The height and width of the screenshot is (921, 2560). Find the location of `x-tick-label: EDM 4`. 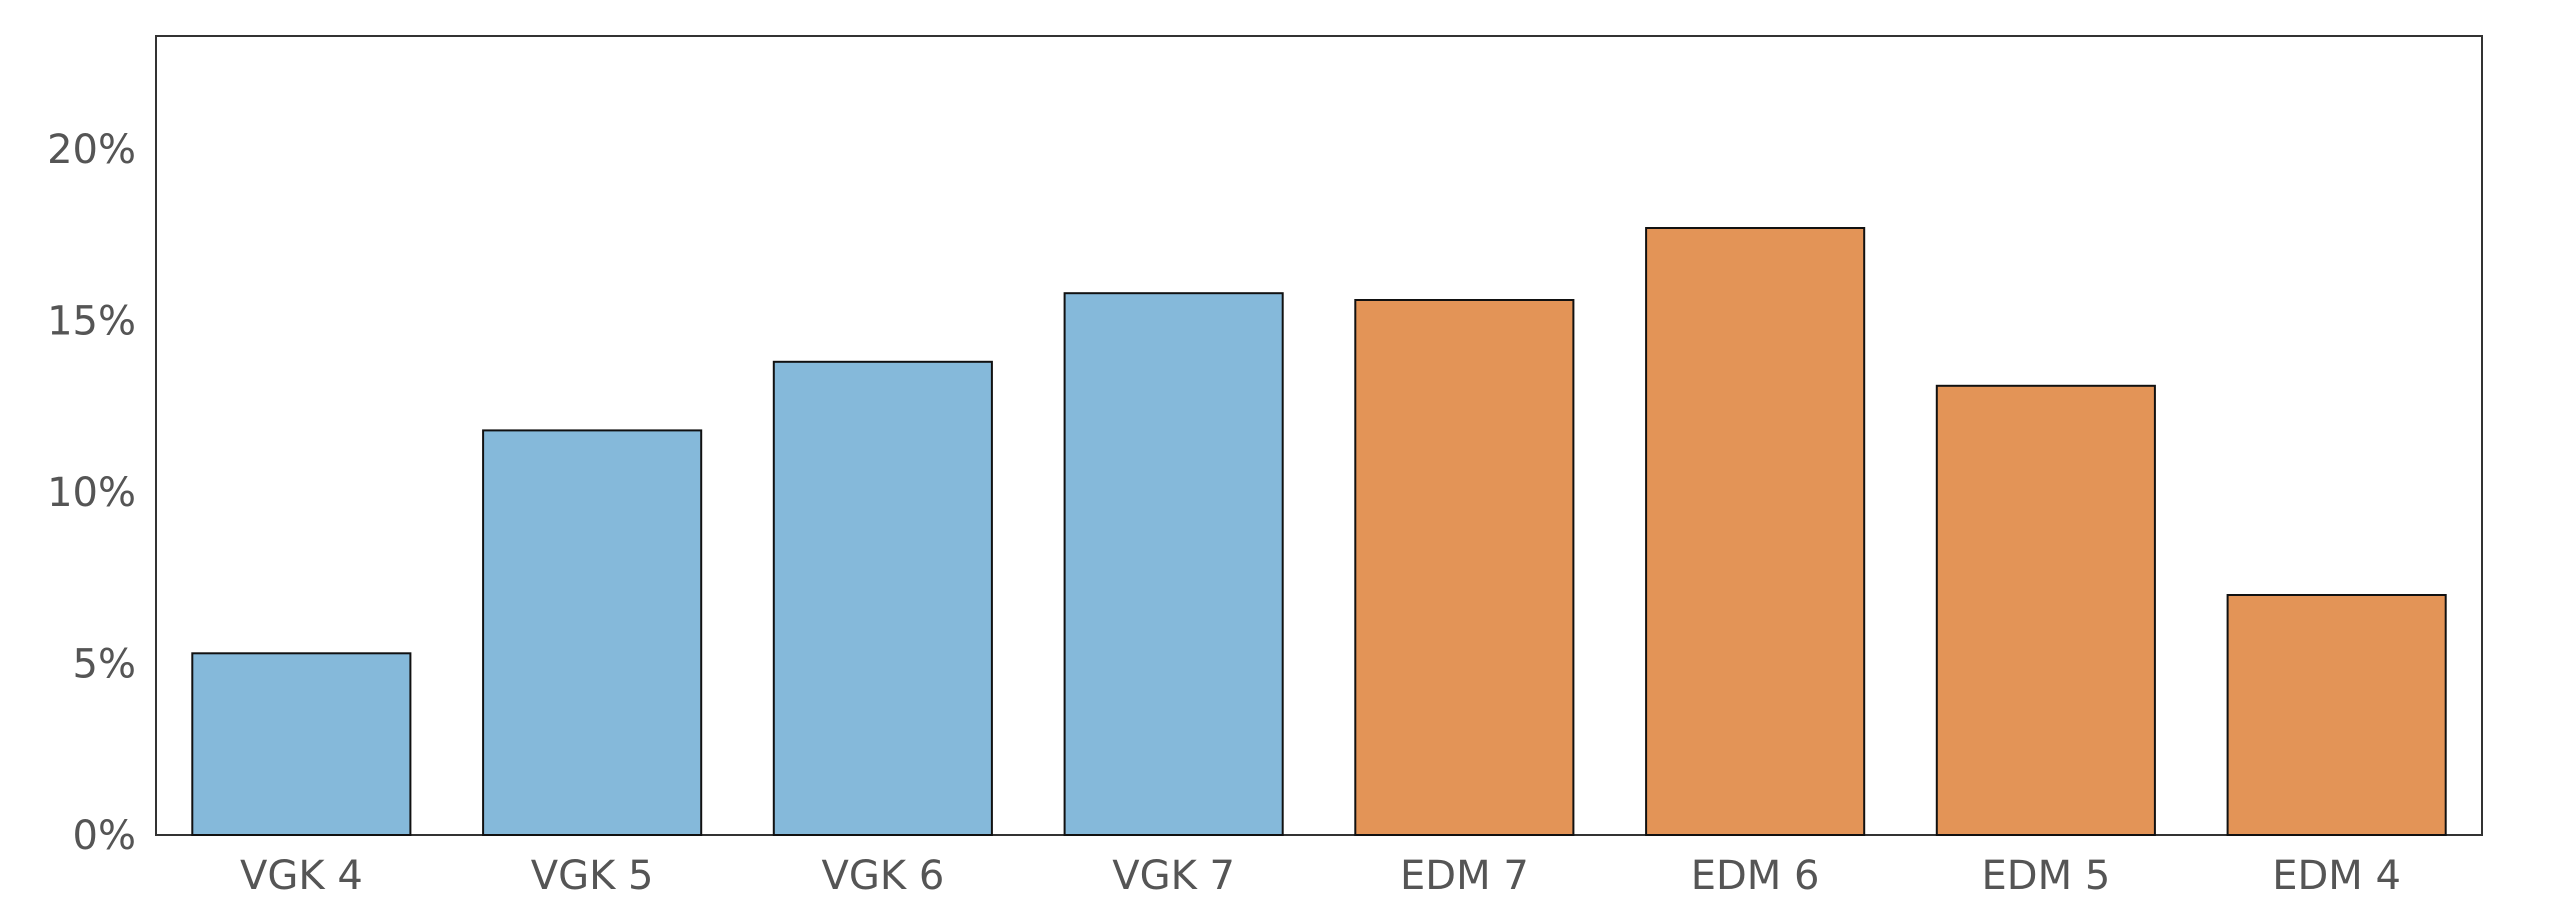

x-tick-label: EDM 4 is located at coordinates (2336, 876).